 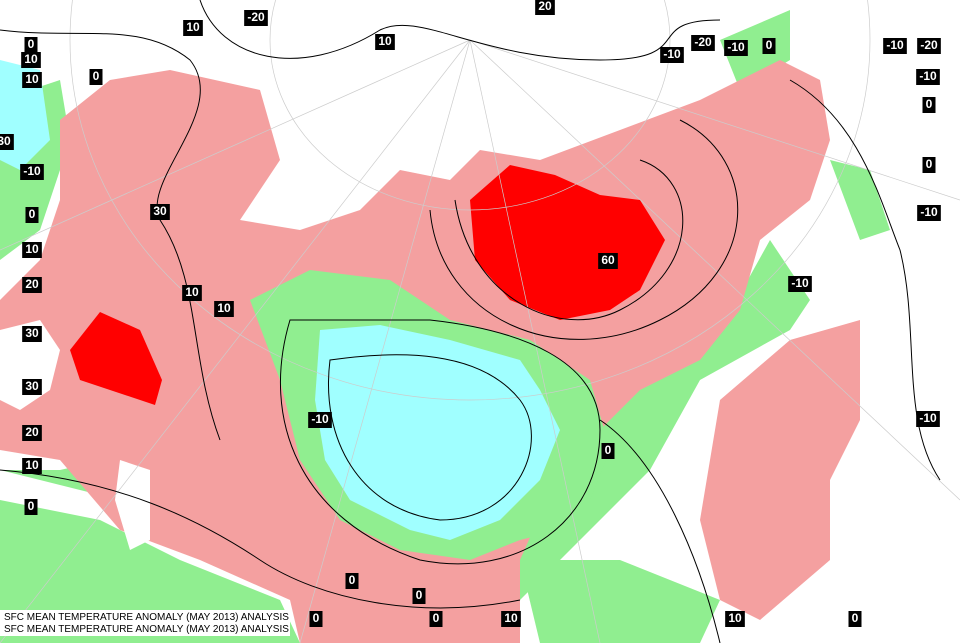 What do you see at coordinates (437, 432) in the screenshot?
I see `anomaly-below-minus-10-zone` at bounding box center [437, 432].